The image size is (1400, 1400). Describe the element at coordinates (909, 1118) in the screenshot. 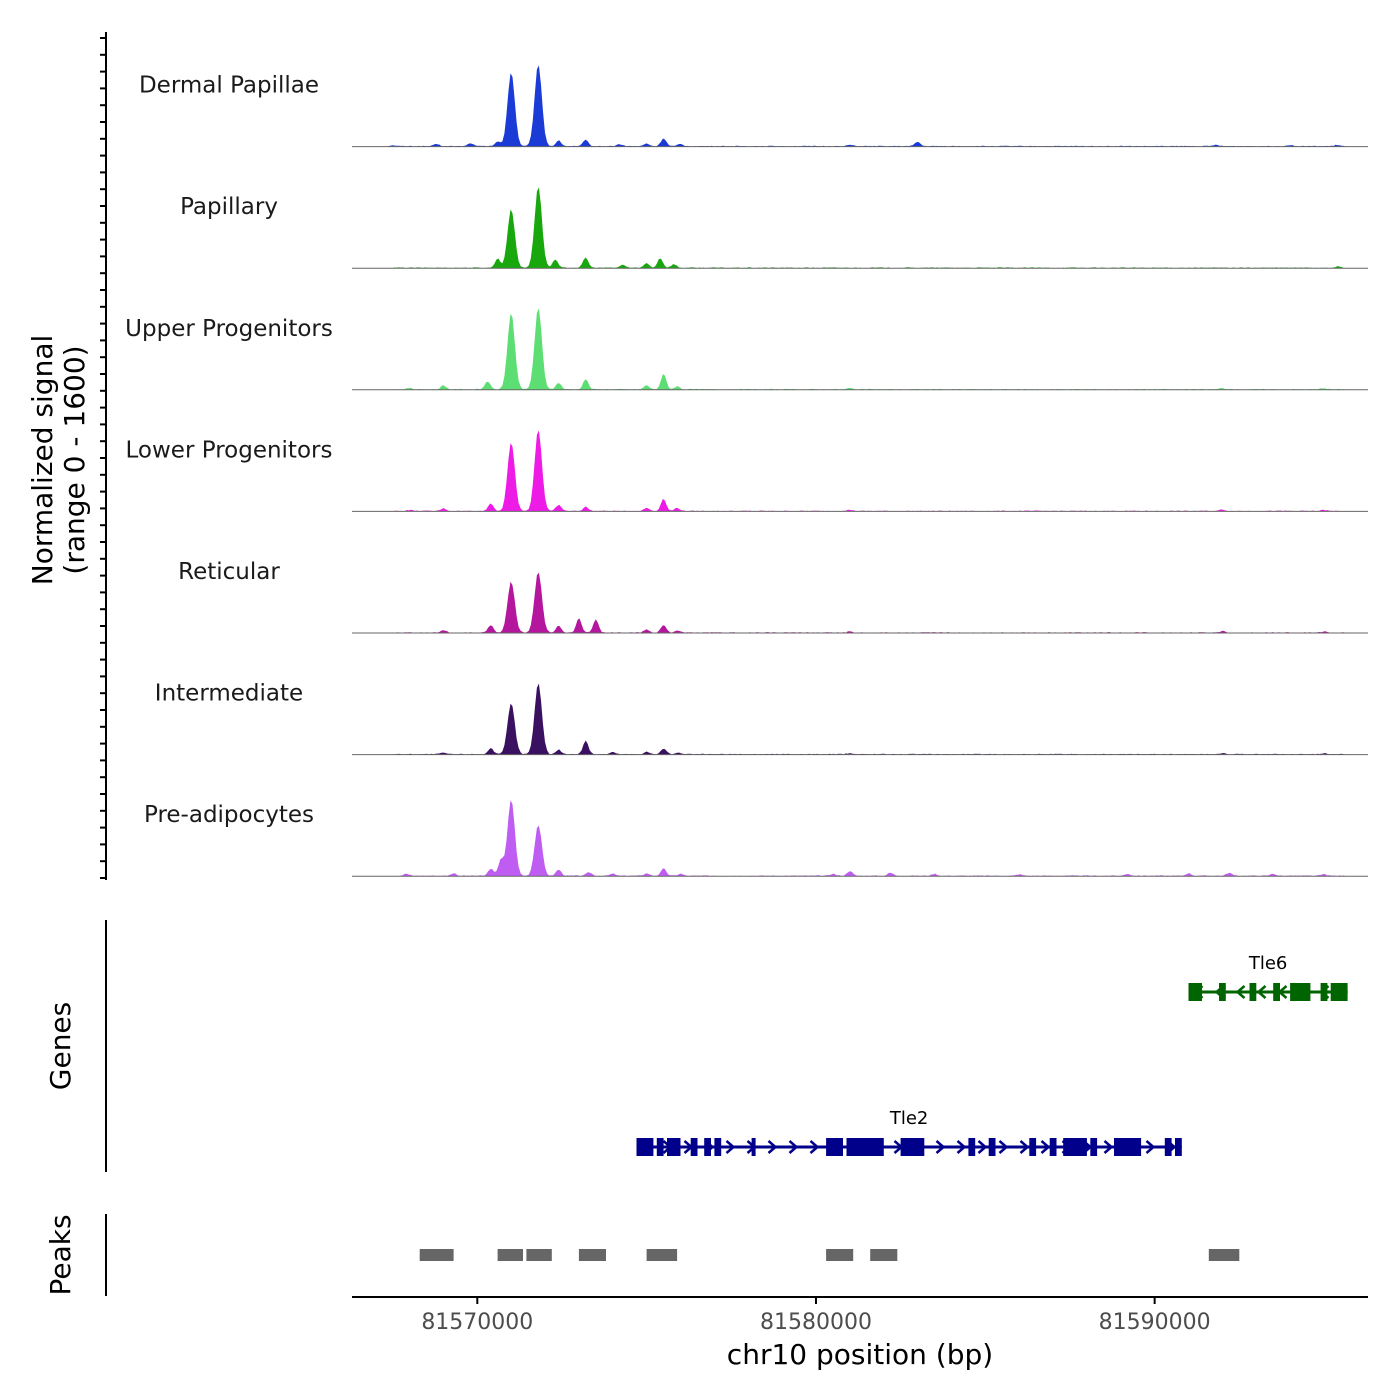

I see `gene-label: Tle2` at that location.